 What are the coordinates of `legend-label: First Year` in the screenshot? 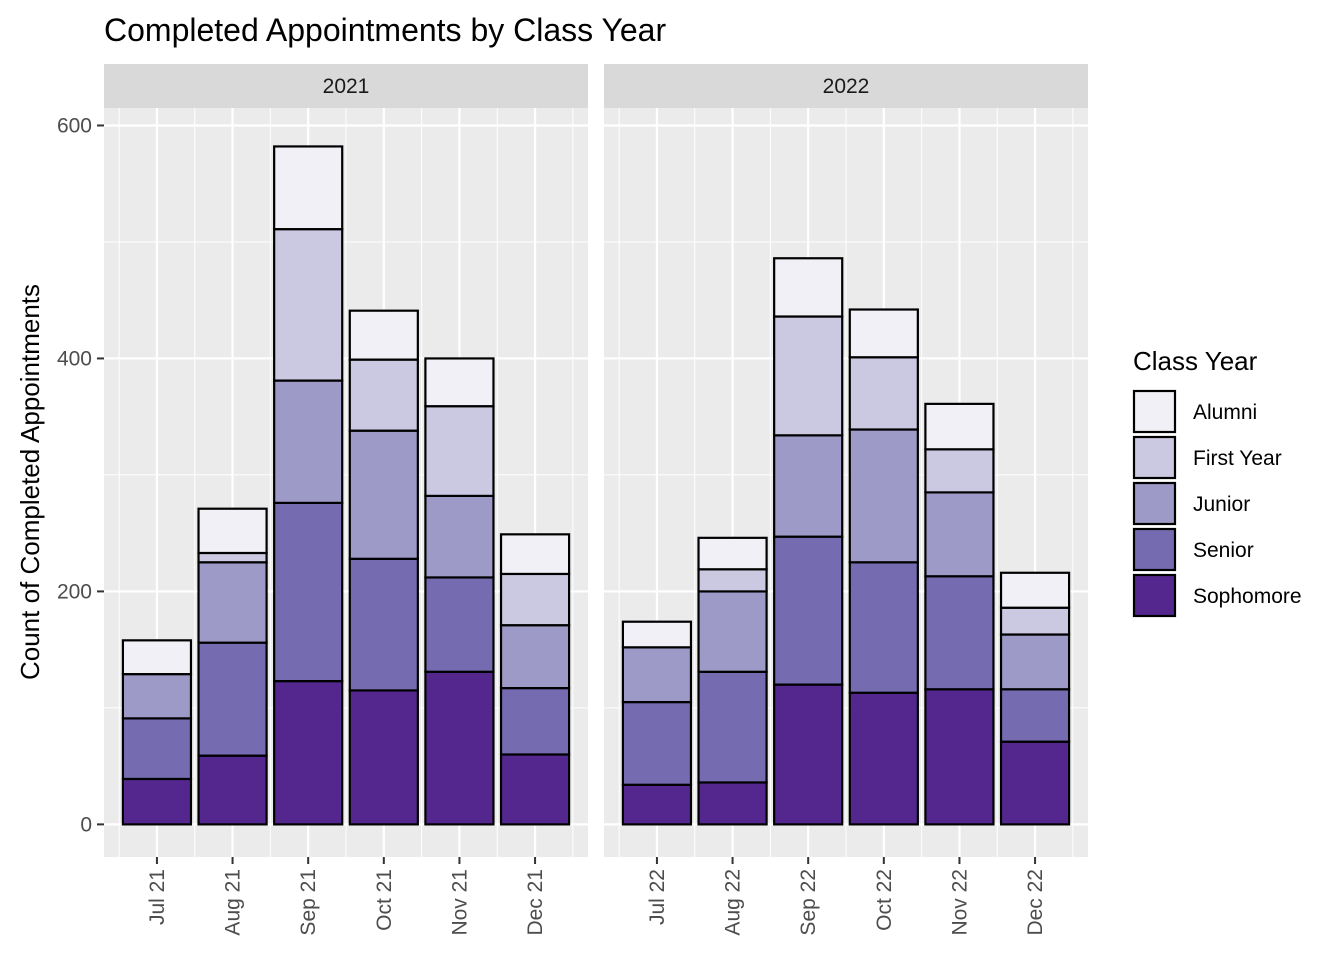 It's located at (1237, 458).